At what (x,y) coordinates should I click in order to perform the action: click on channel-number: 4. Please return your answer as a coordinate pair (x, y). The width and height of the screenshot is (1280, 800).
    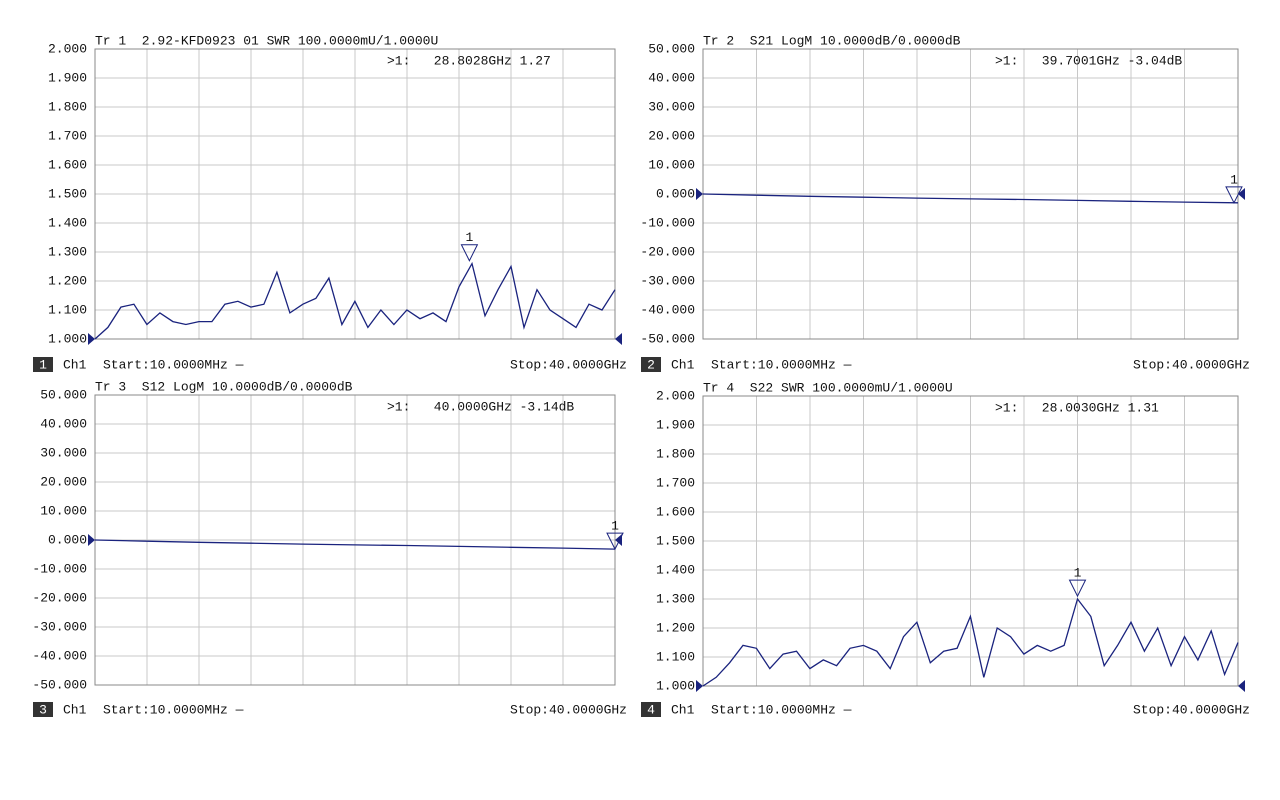
    Looking at the image, I should click on (651, 709).